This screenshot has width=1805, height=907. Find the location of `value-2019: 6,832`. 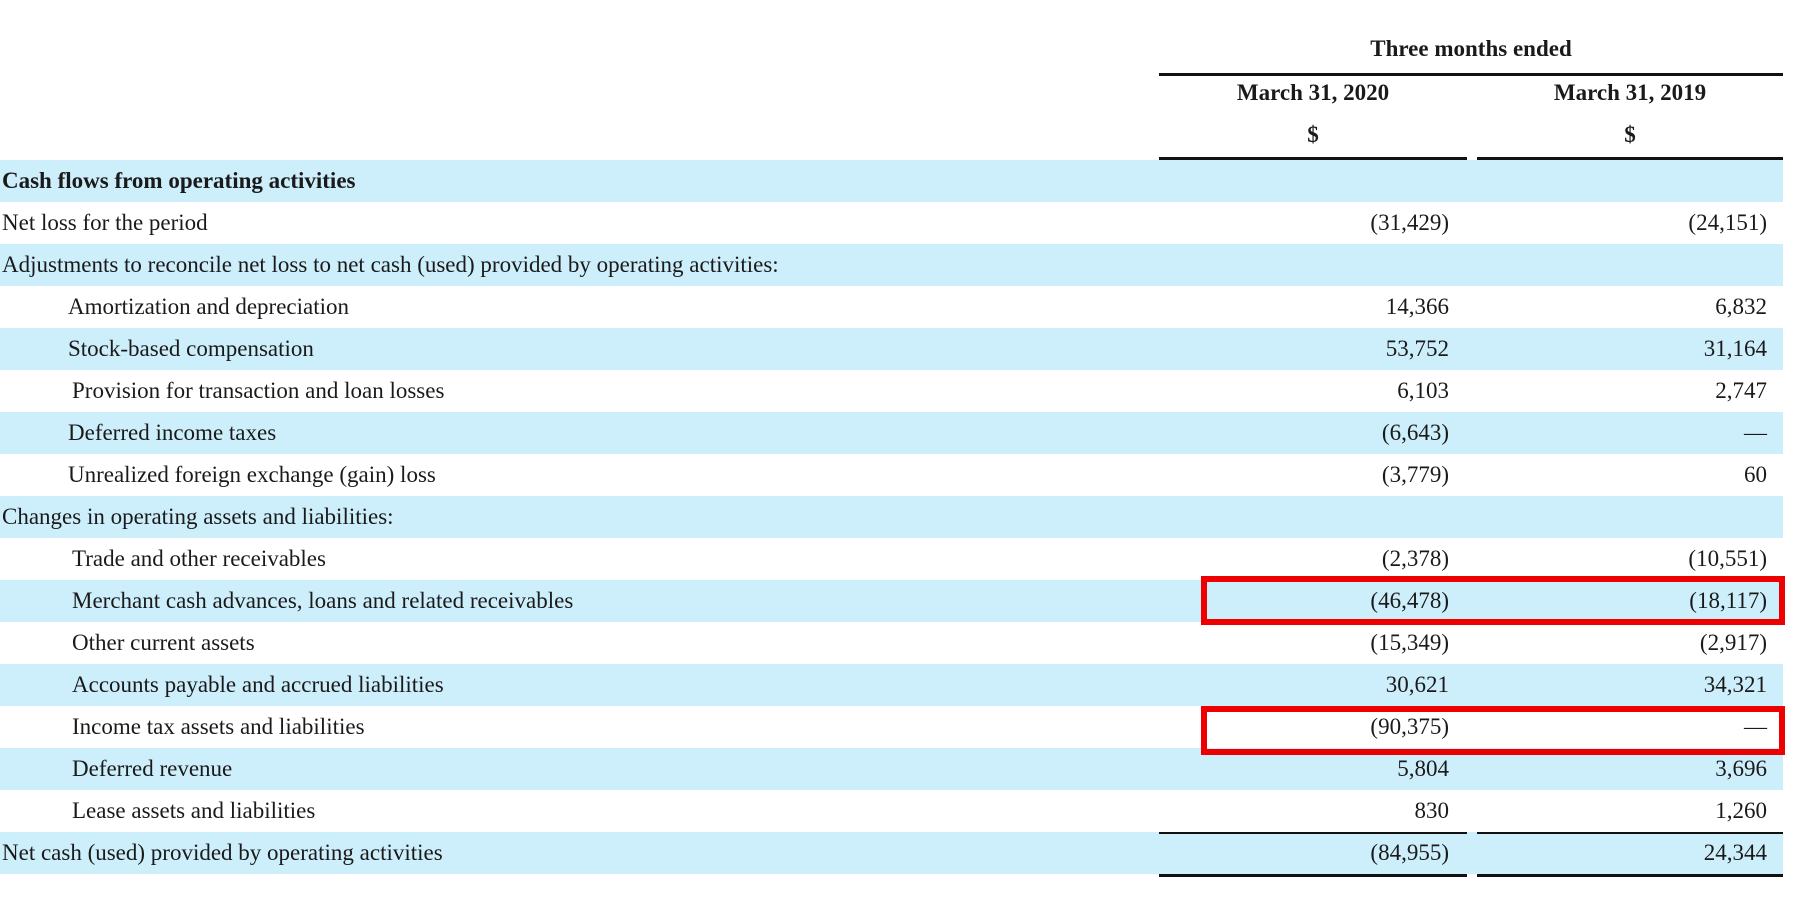

value-2019: 6,832 is located at coordinates (1741, 306).